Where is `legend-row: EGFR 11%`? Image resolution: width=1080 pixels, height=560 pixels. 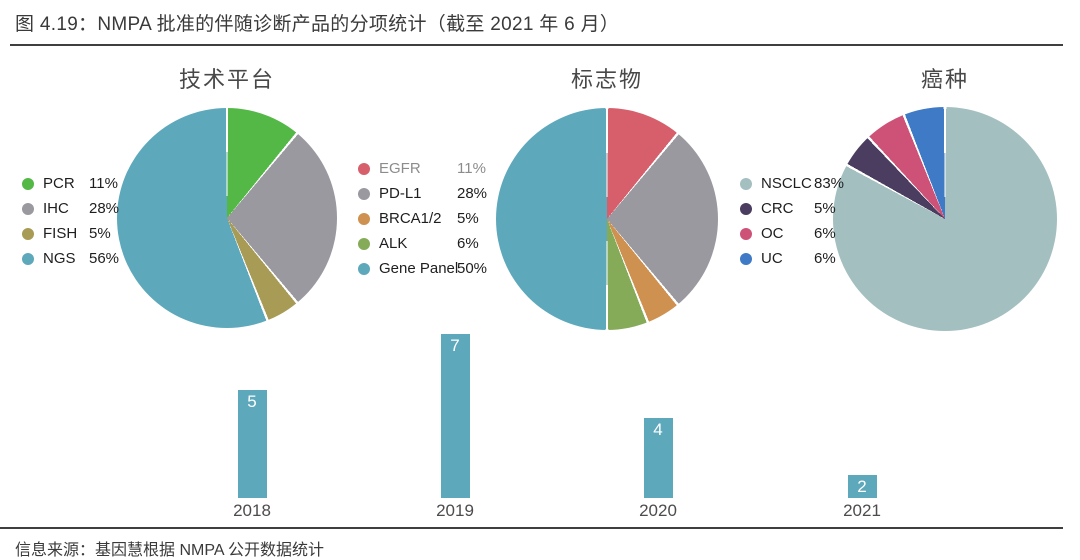
legend-row: EGFR 11% is located at coordinates (422, 168).